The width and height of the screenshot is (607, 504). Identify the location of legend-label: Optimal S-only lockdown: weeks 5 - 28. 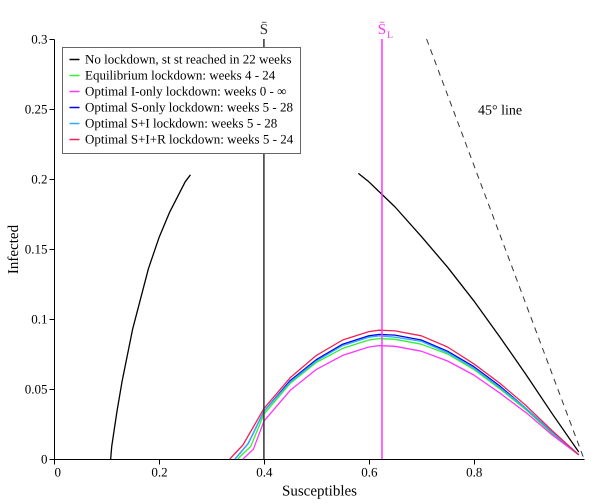
(189, 107).